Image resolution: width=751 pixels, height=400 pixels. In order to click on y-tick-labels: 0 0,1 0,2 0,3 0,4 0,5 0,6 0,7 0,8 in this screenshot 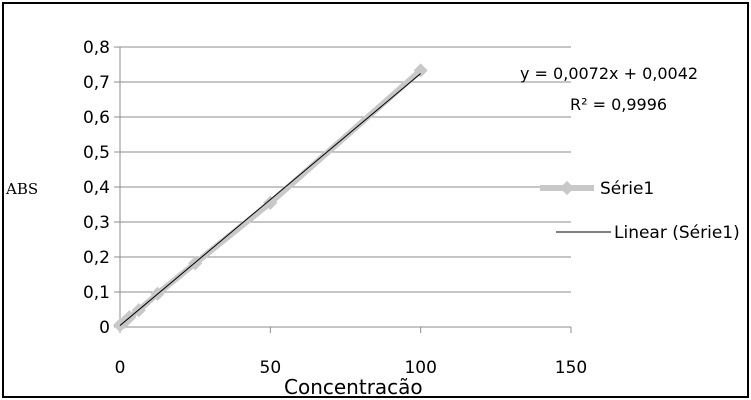, I will do `click(96, 188)`.